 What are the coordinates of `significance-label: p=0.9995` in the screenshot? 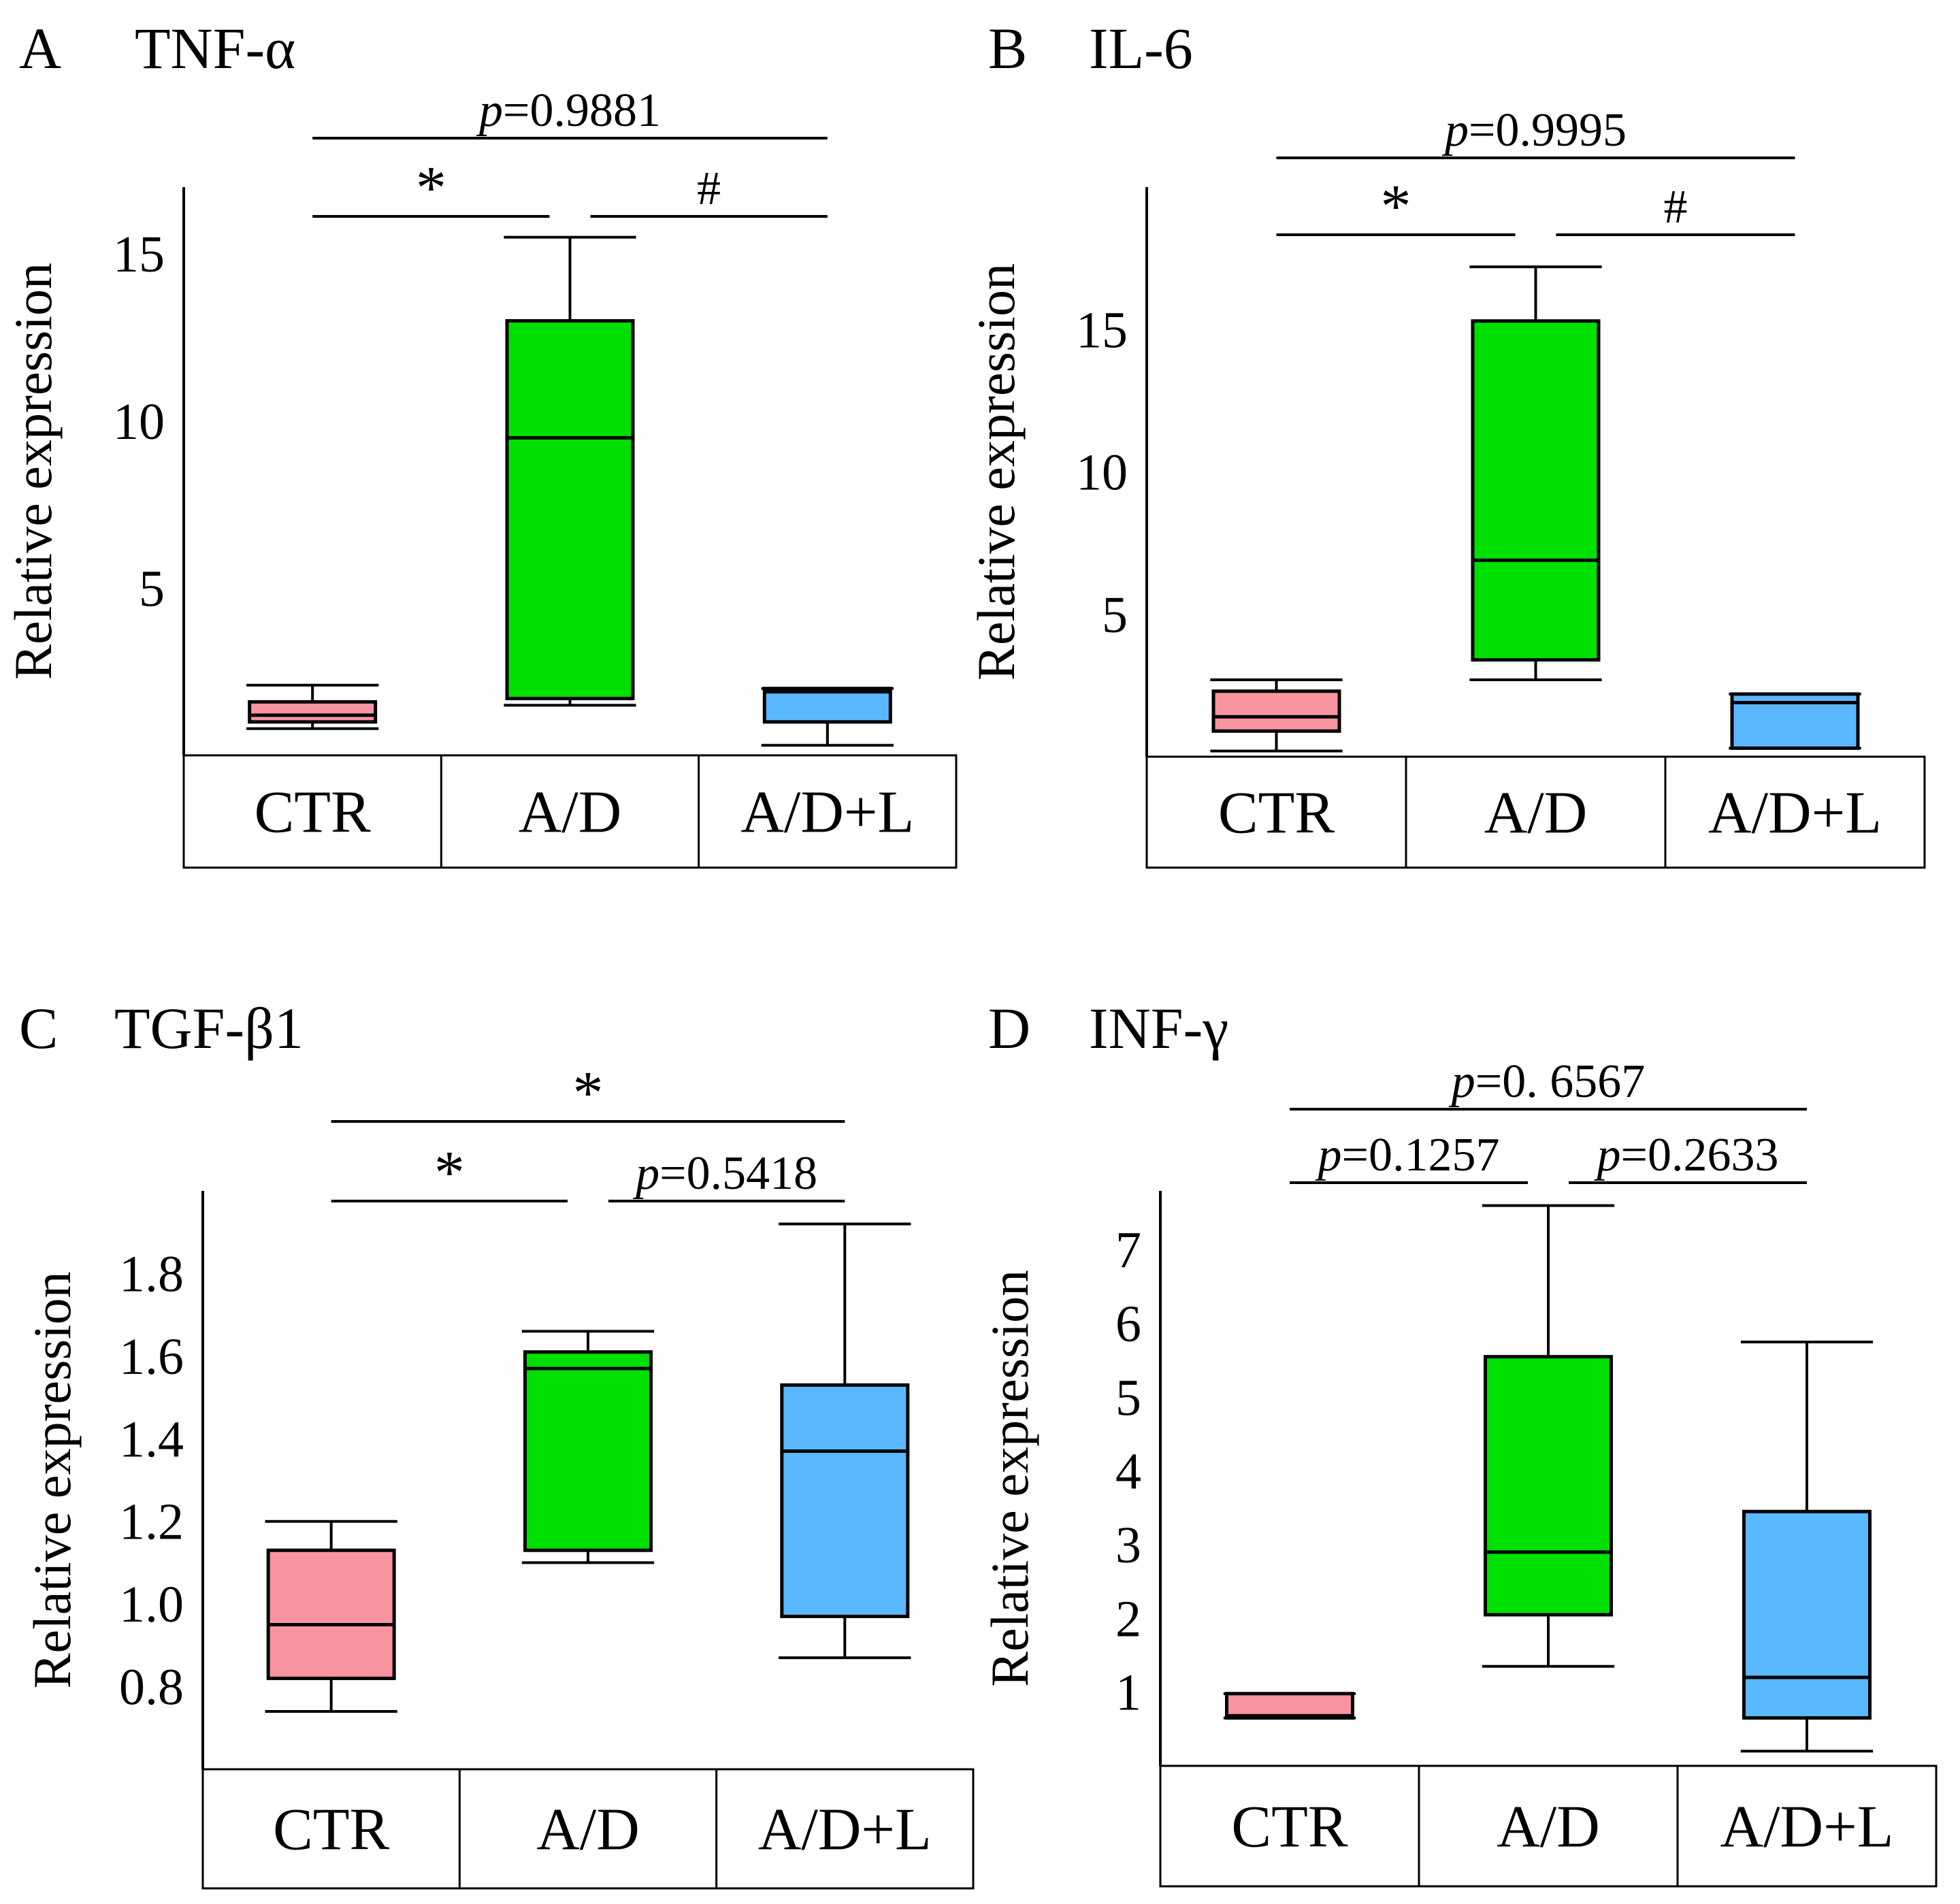 It's located at (1534, 130).